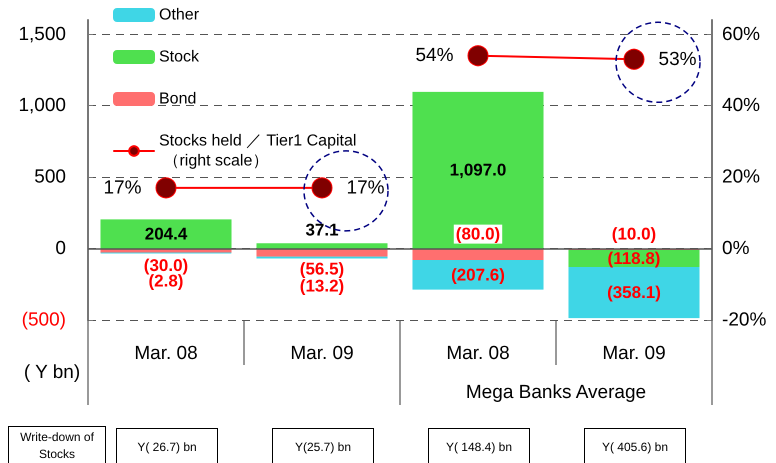  What do you see at coordinates (52, 373) in the screenshot?
I see `y-axis-title: ( Y bn)` at bounding box center [52, 373].